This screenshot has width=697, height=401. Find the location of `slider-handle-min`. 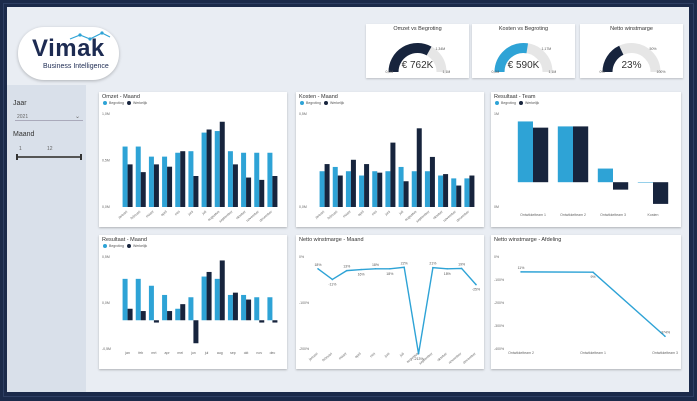

slider-handle-min is located at coordinates (17, 157).